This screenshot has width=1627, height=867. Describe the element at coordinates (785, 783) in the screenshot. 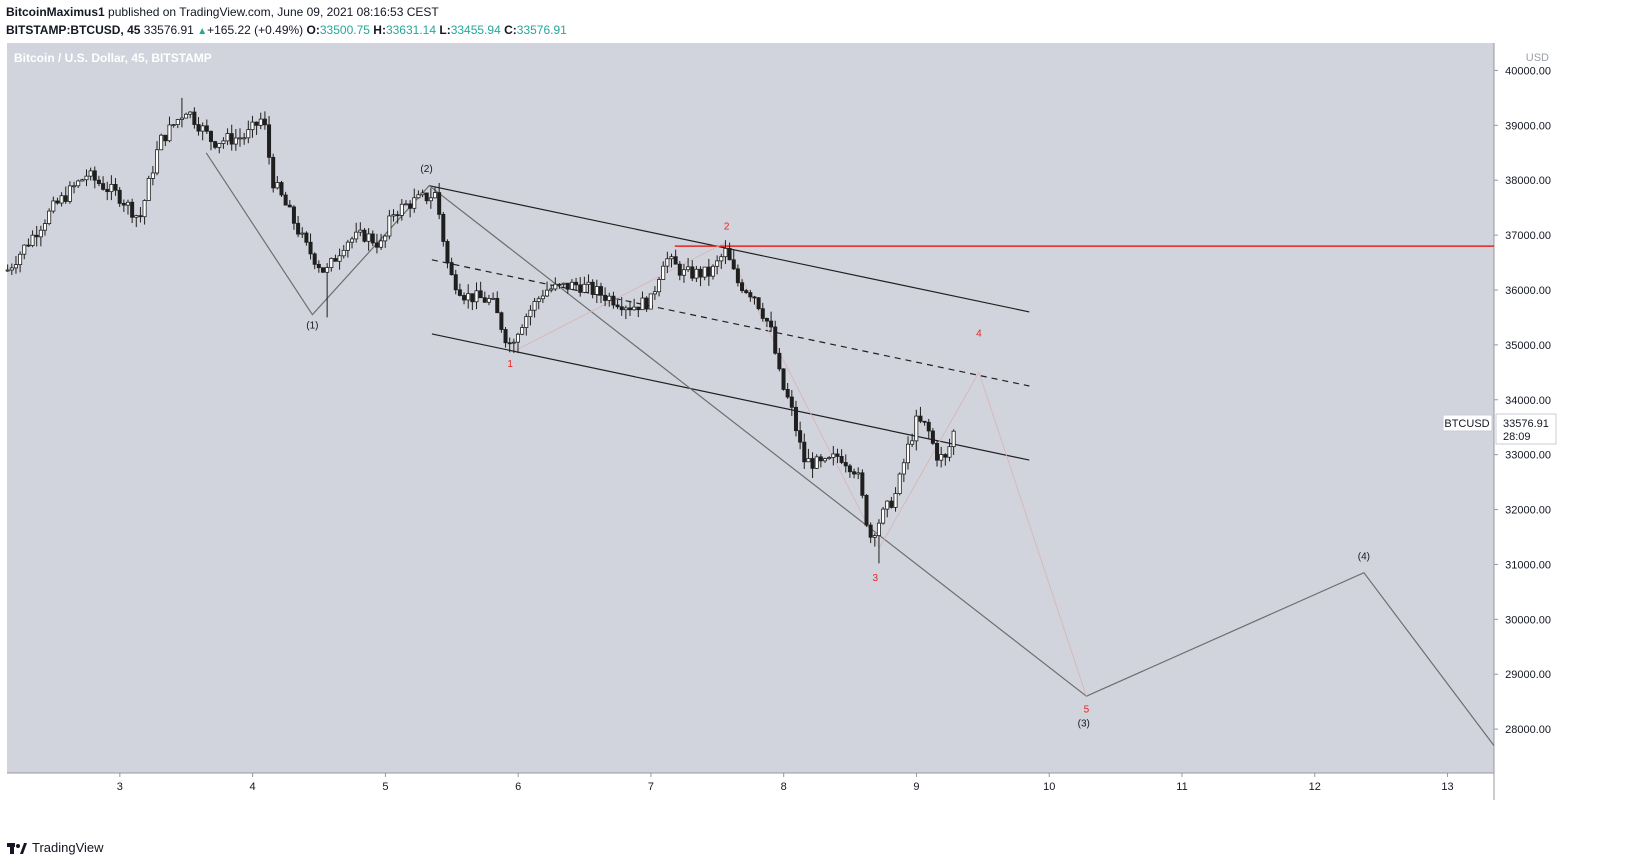

I see `x-tick-labels: 3 4 5 6 7 8 9 10 11 12 13` at that location.